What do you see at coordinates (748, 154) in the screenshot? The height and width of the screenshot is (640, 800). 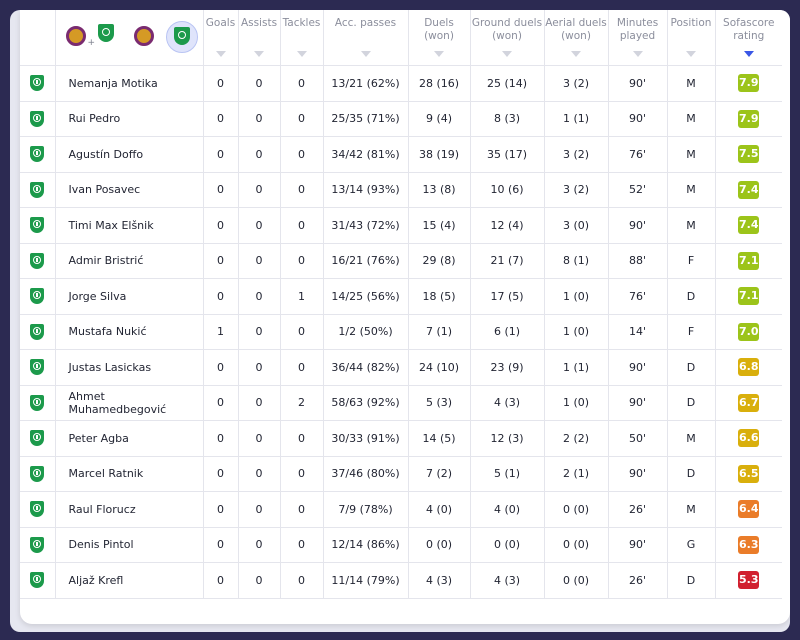 I see `rating-cell: 7.5` at bounding box center [748, 154].